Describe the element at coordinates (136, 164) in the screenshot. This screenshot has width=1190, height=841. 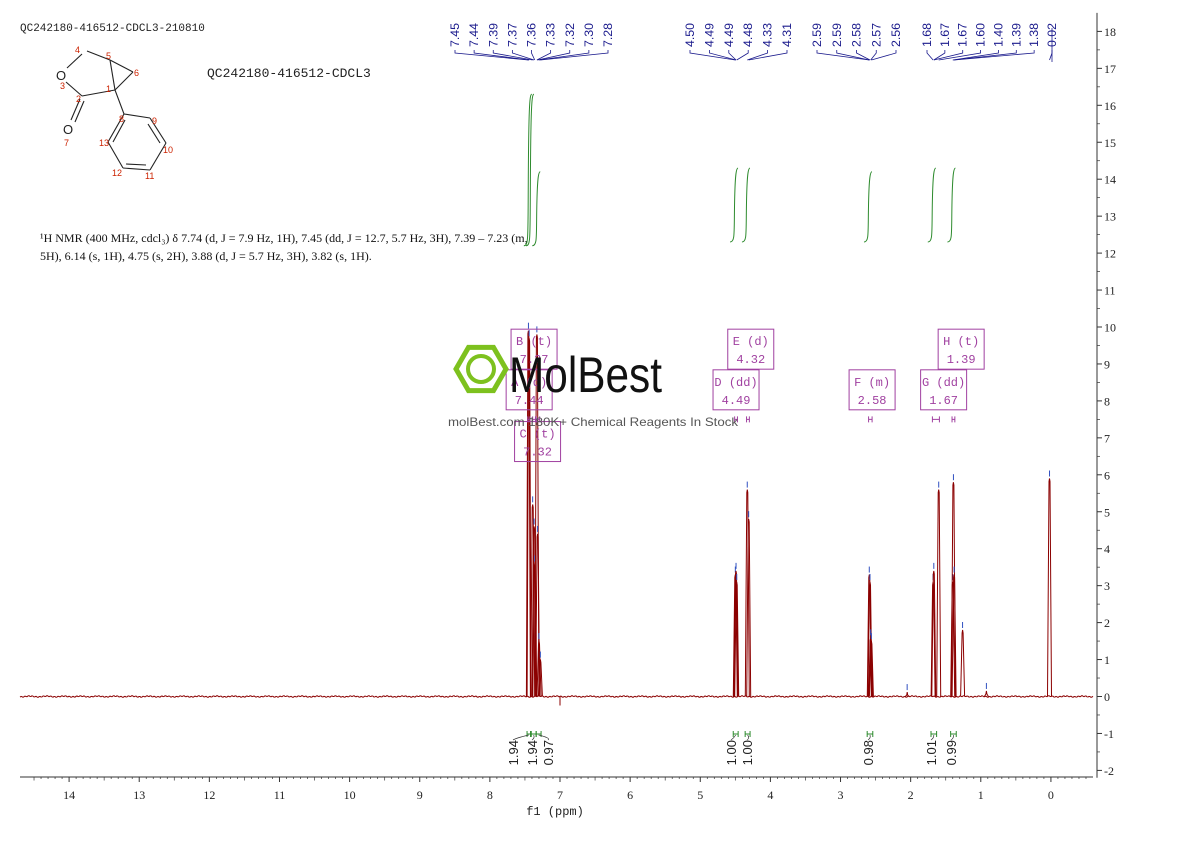
I see `bond-11-12-inner` at that location.